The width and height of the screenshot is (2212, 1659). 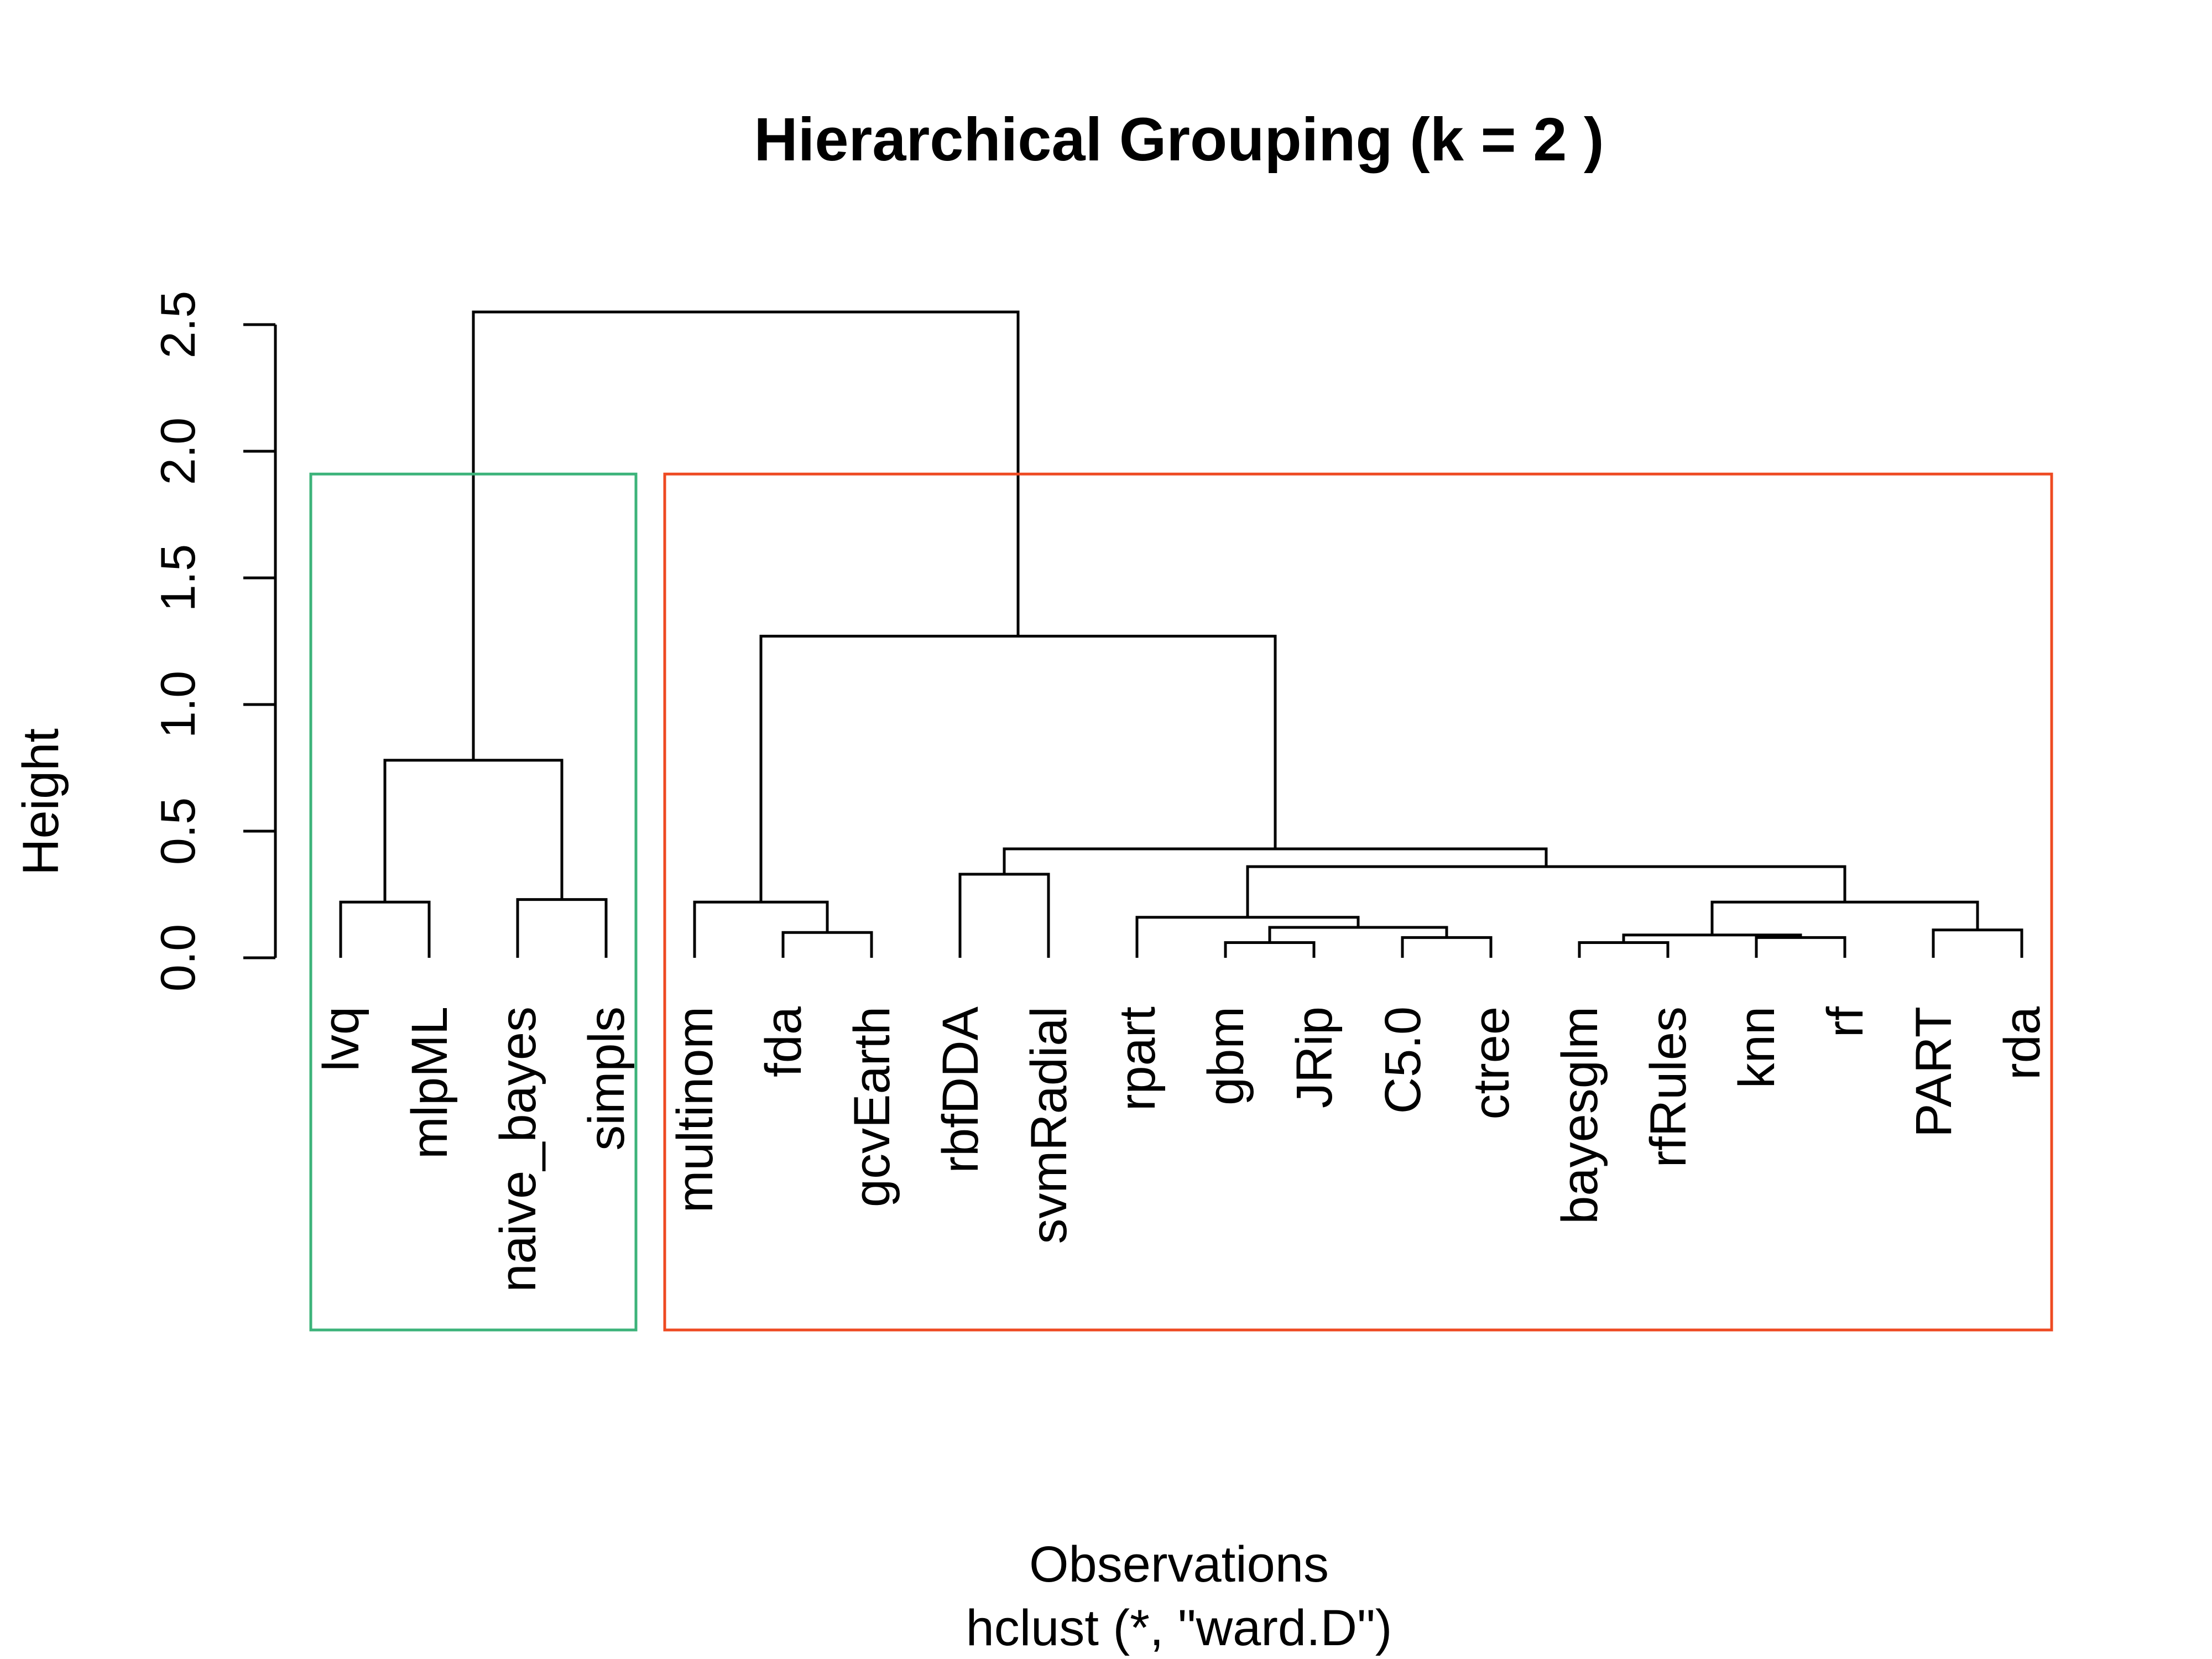 I want to click on leaf-label: knn, so click(x=1757, y=1047).